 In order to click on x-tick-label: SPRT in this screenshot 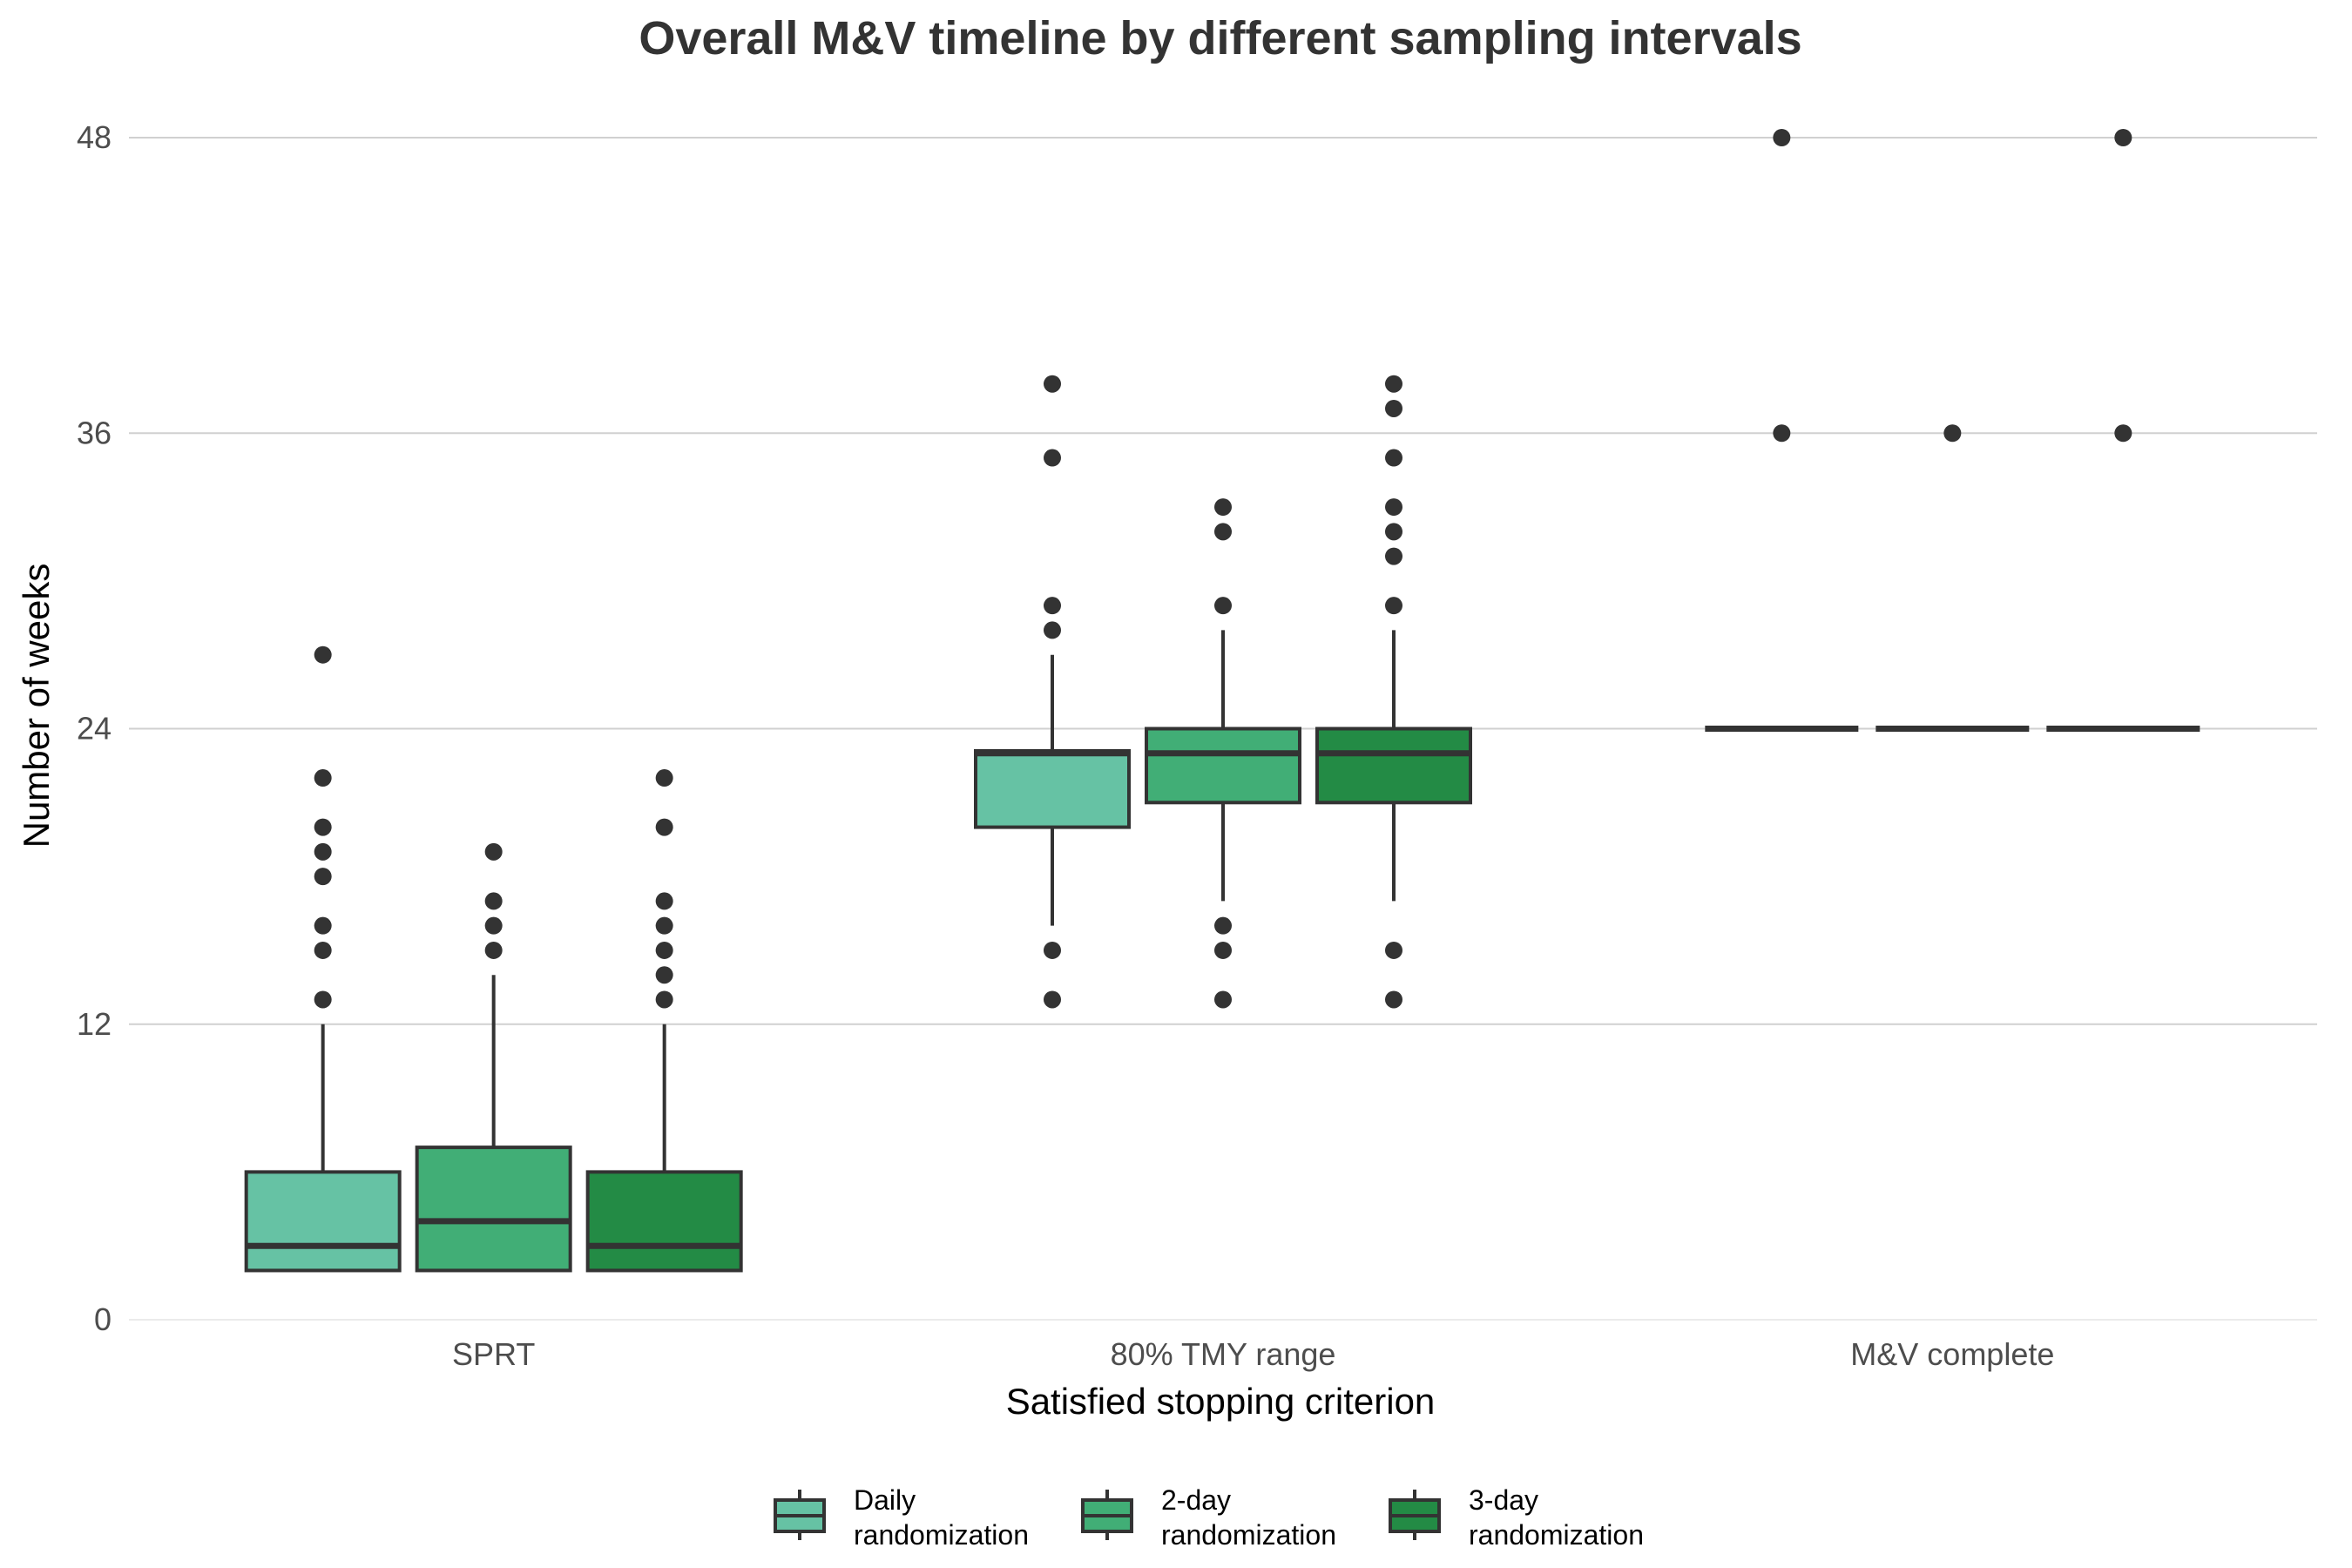, I will do `click(494, 1354)`.